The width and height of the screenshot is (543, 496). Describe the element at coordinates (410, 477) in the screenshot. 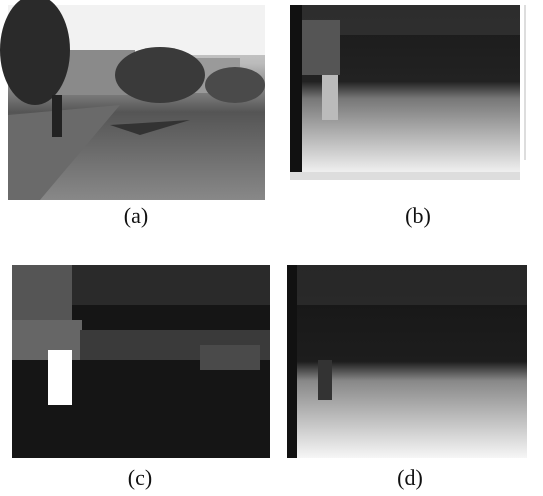

I see `caption: (d)` at that location.